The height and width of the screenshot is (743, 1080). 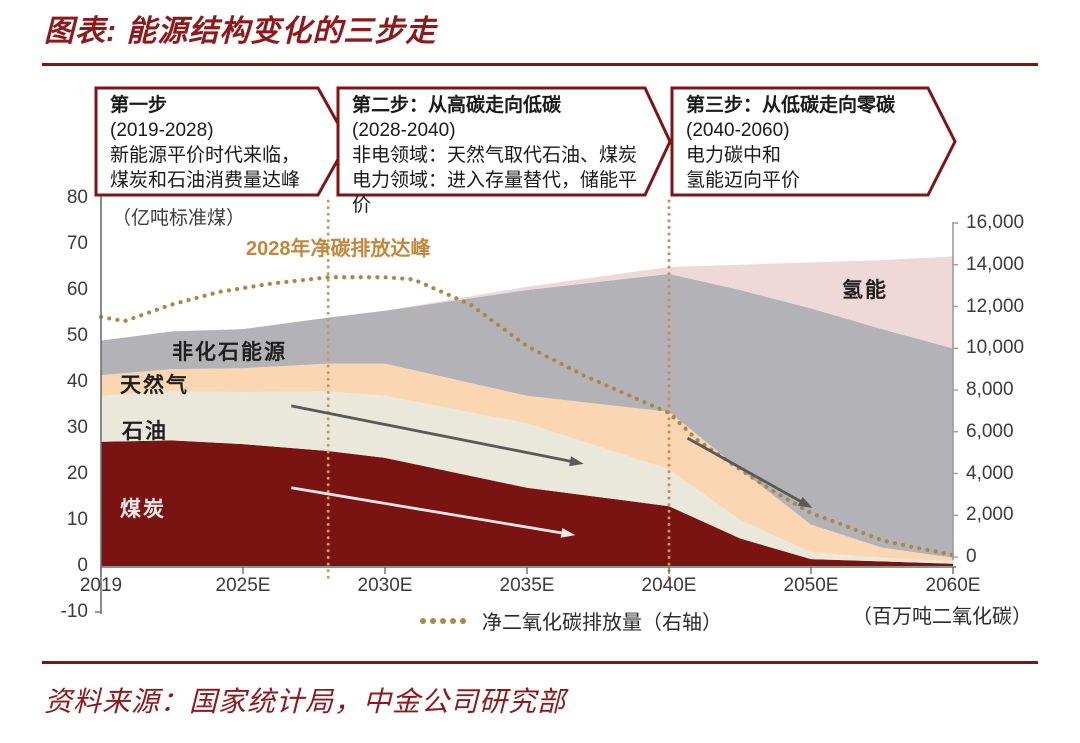 I want to click on step-line: 电力碳中和, so click(x=734, y=155).